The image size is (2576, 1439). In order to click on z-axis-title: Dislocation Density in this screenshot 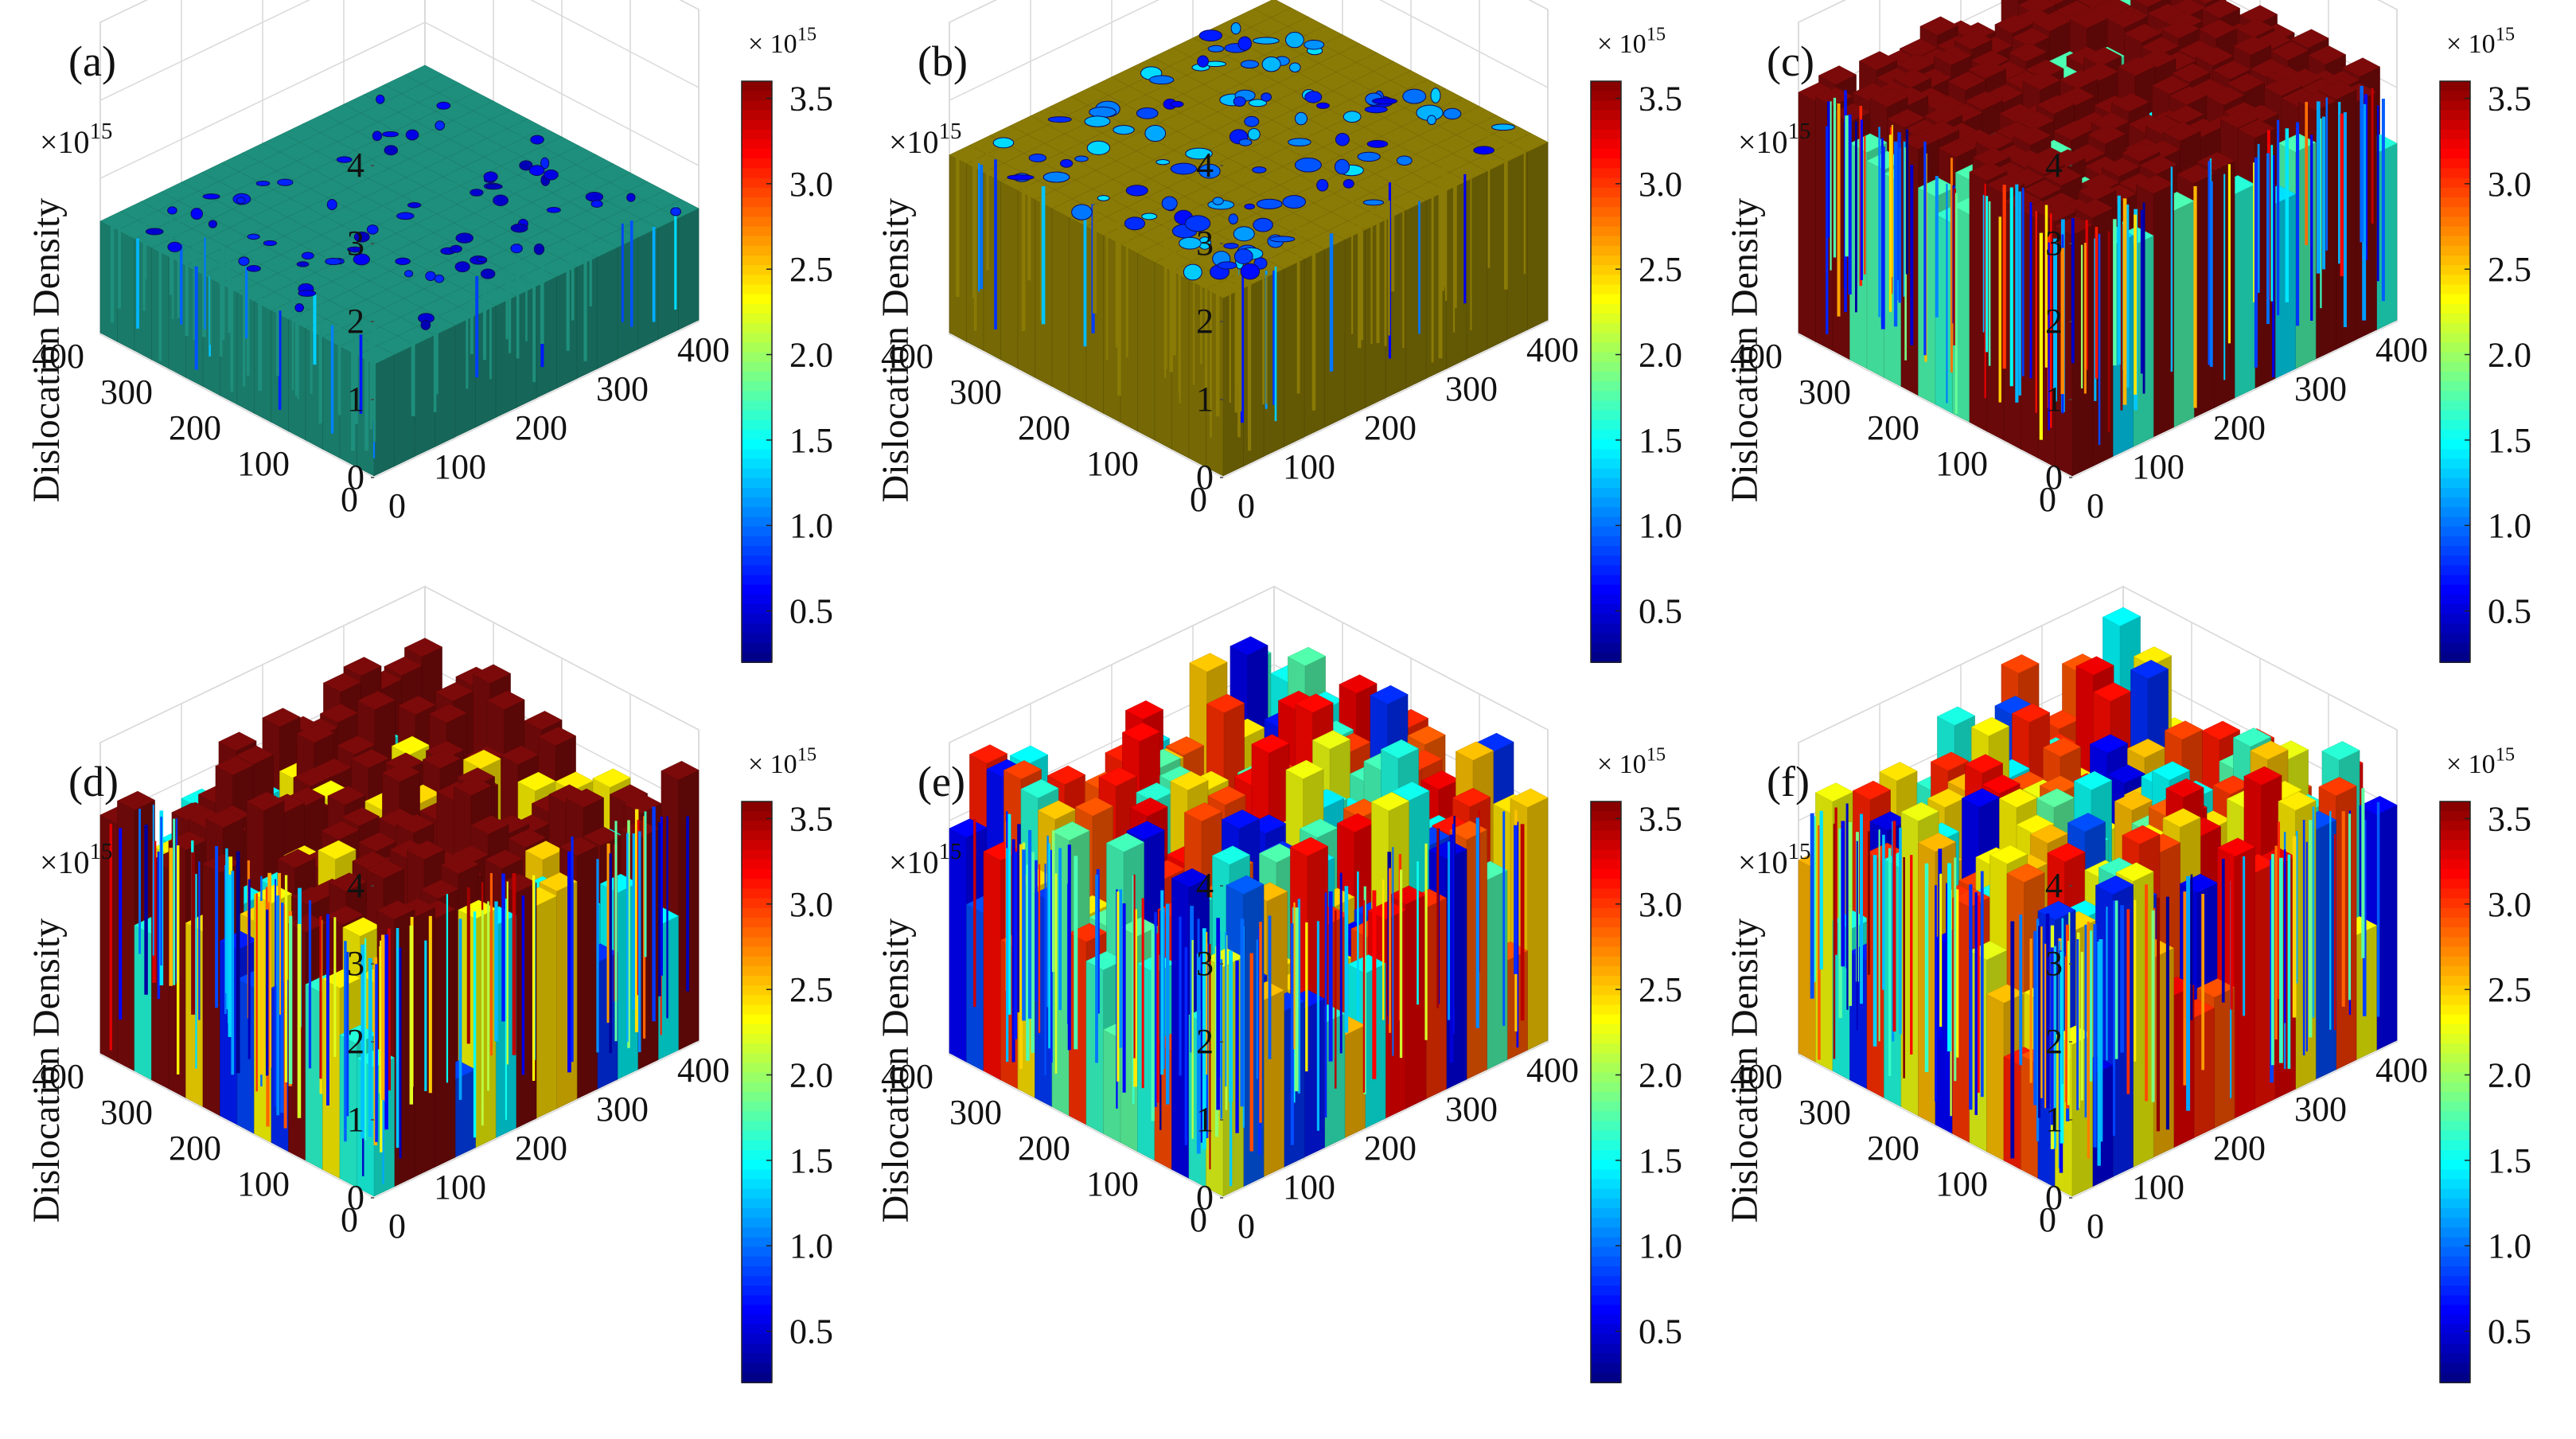, I will do `click(46, 350)`.